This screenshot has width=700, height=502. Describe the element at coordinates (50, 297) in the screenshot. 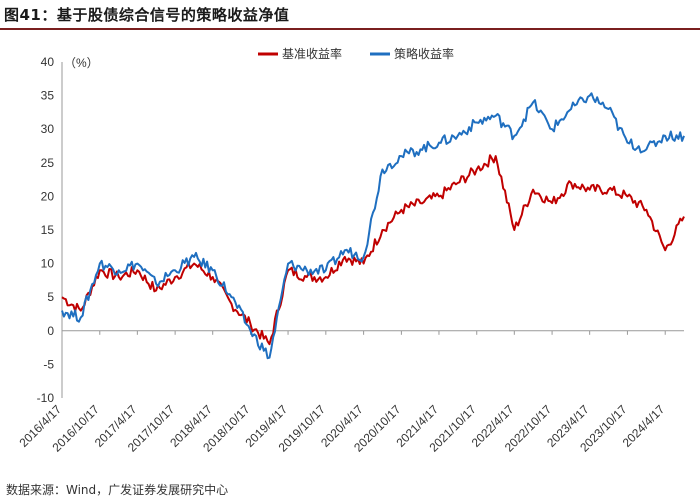

I see `y-tick-label: 5` at that location.